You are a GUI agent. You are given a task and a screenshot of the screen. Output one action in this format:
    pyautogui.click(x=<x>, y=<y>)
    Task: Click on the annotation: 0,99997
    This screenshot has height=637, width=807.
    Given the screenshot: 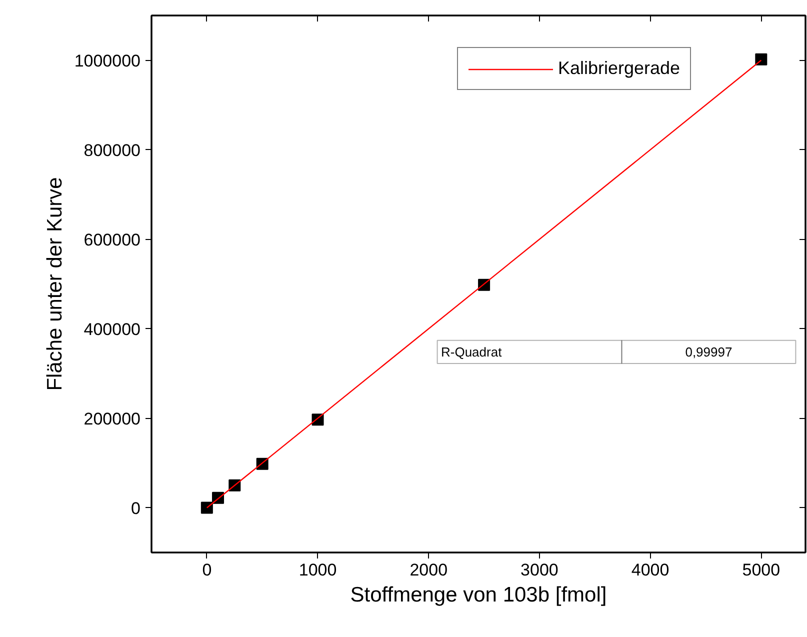 What is the action you would take?
    pyautogui.click(x=708, y=352)
    